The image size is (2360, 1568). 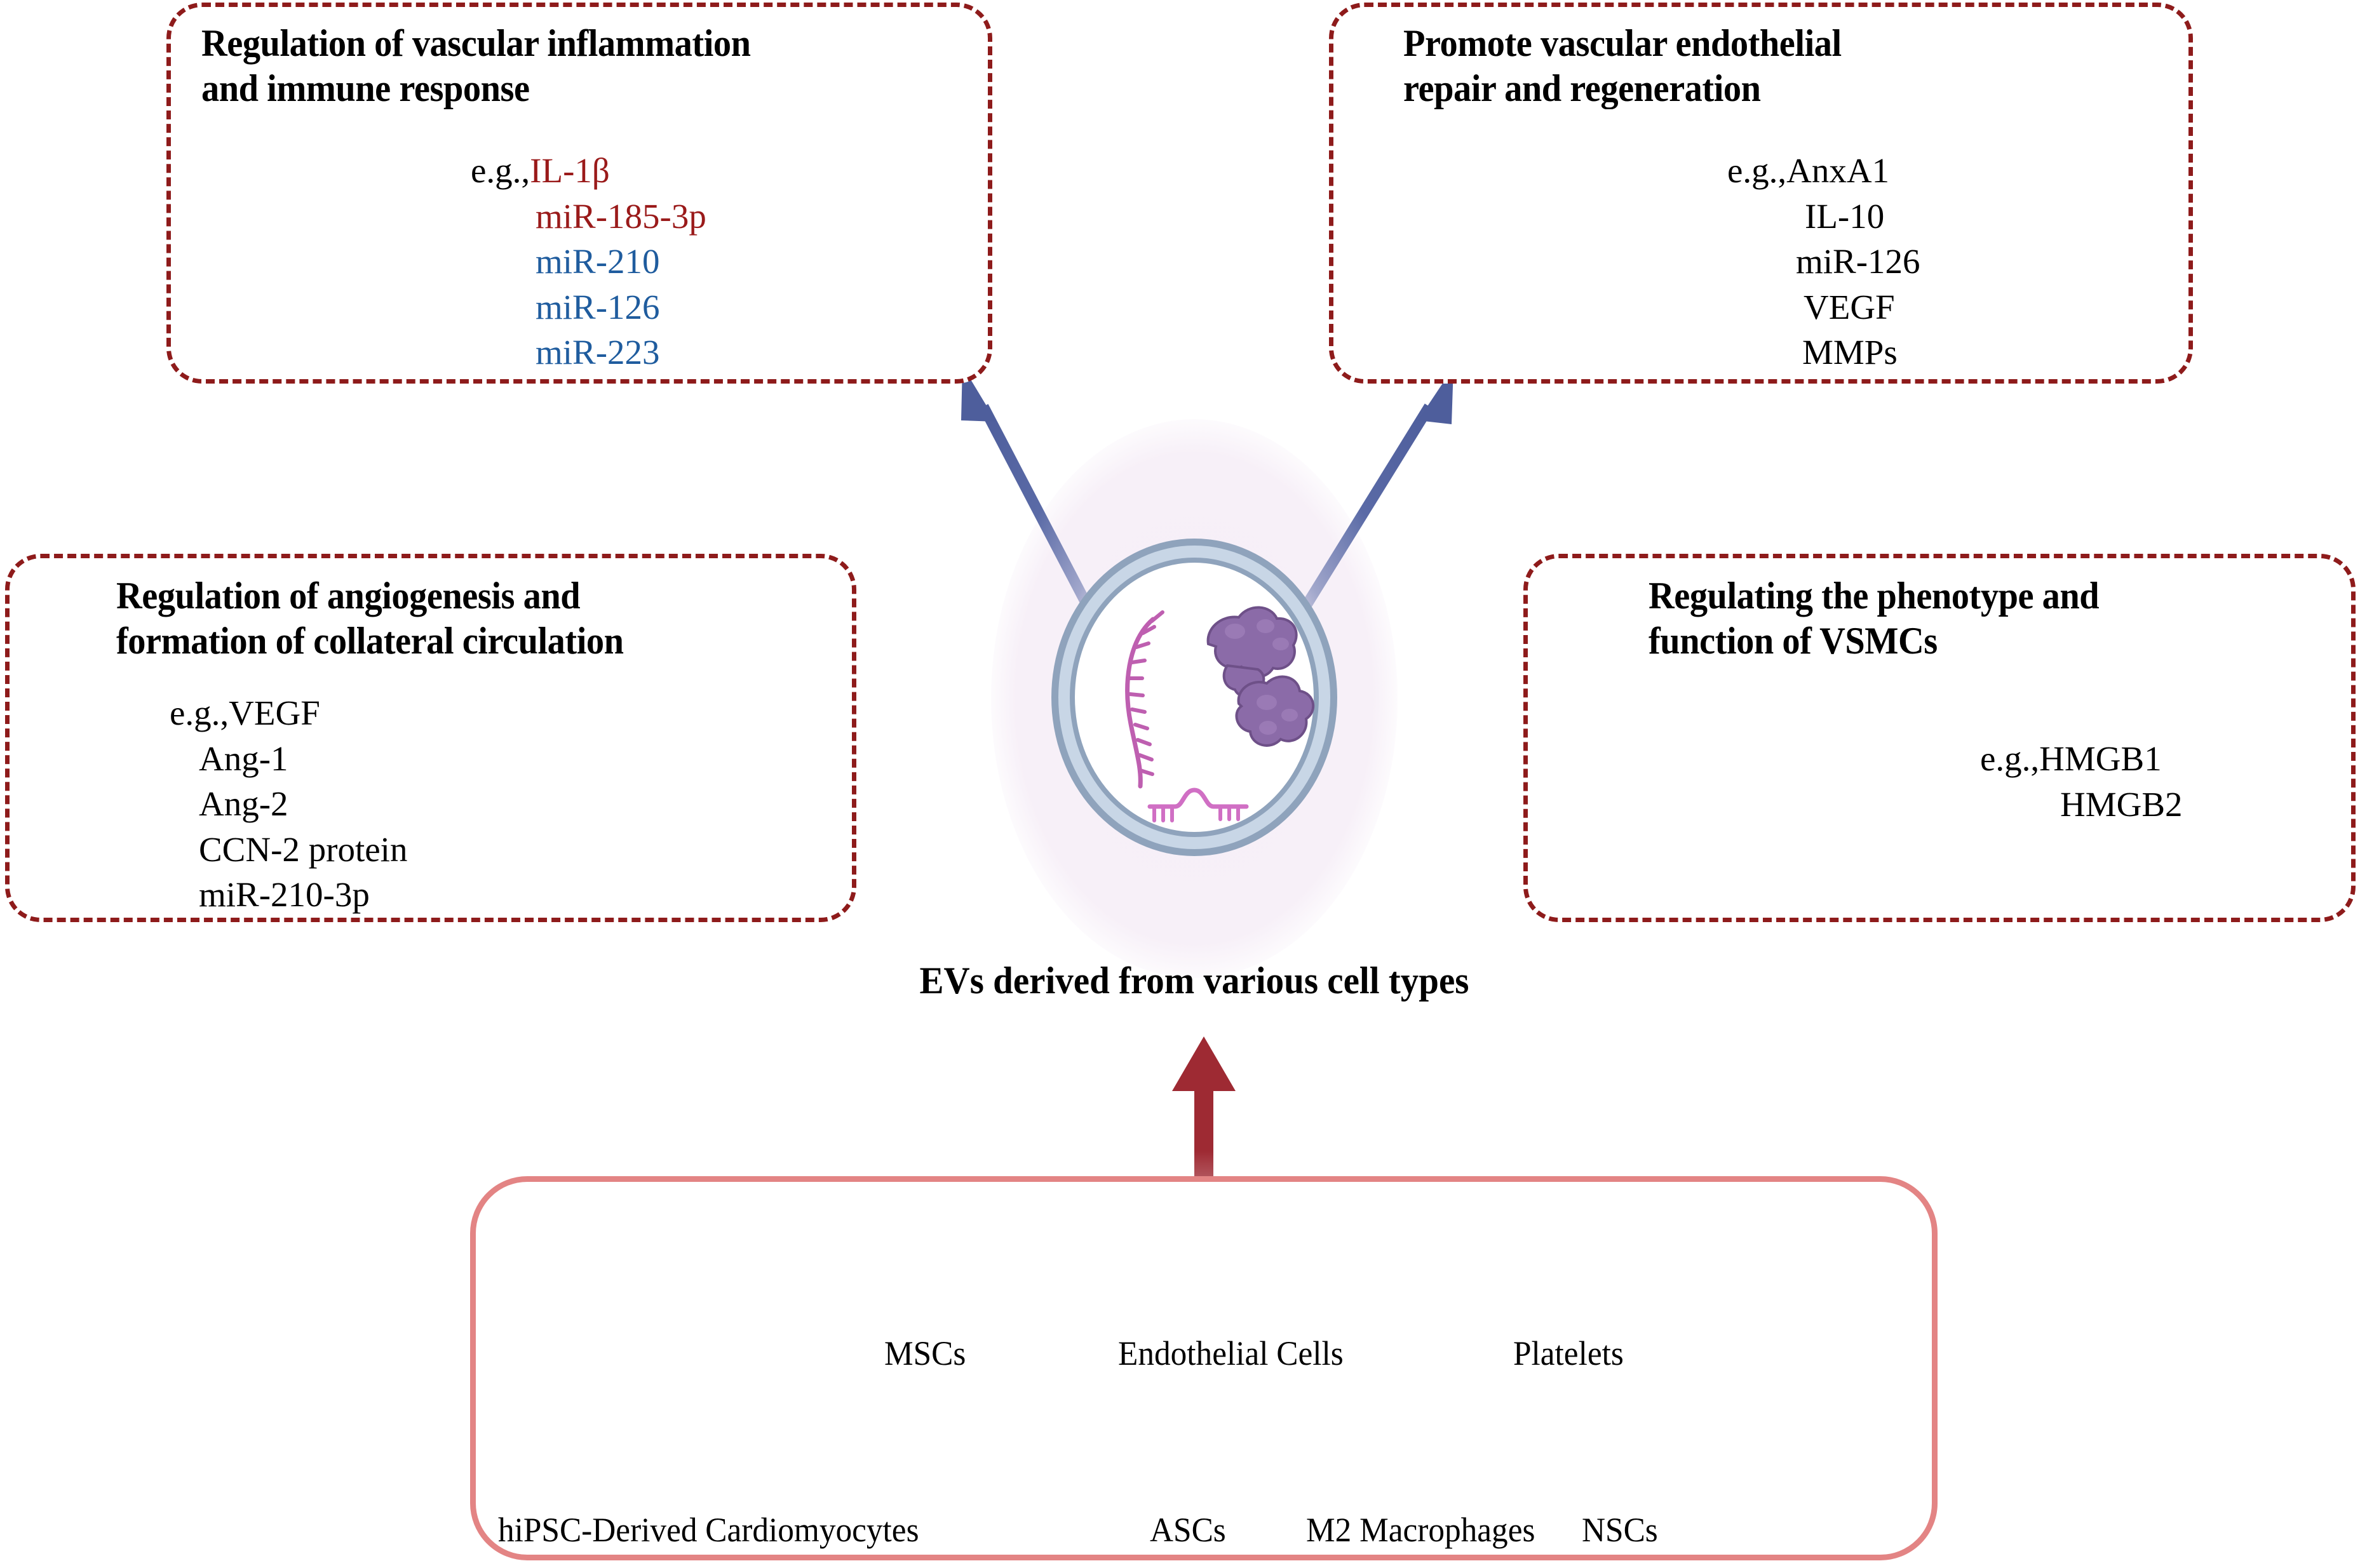 I want to click on molecule-item: HMGB1, so click(x=2100, y=758).